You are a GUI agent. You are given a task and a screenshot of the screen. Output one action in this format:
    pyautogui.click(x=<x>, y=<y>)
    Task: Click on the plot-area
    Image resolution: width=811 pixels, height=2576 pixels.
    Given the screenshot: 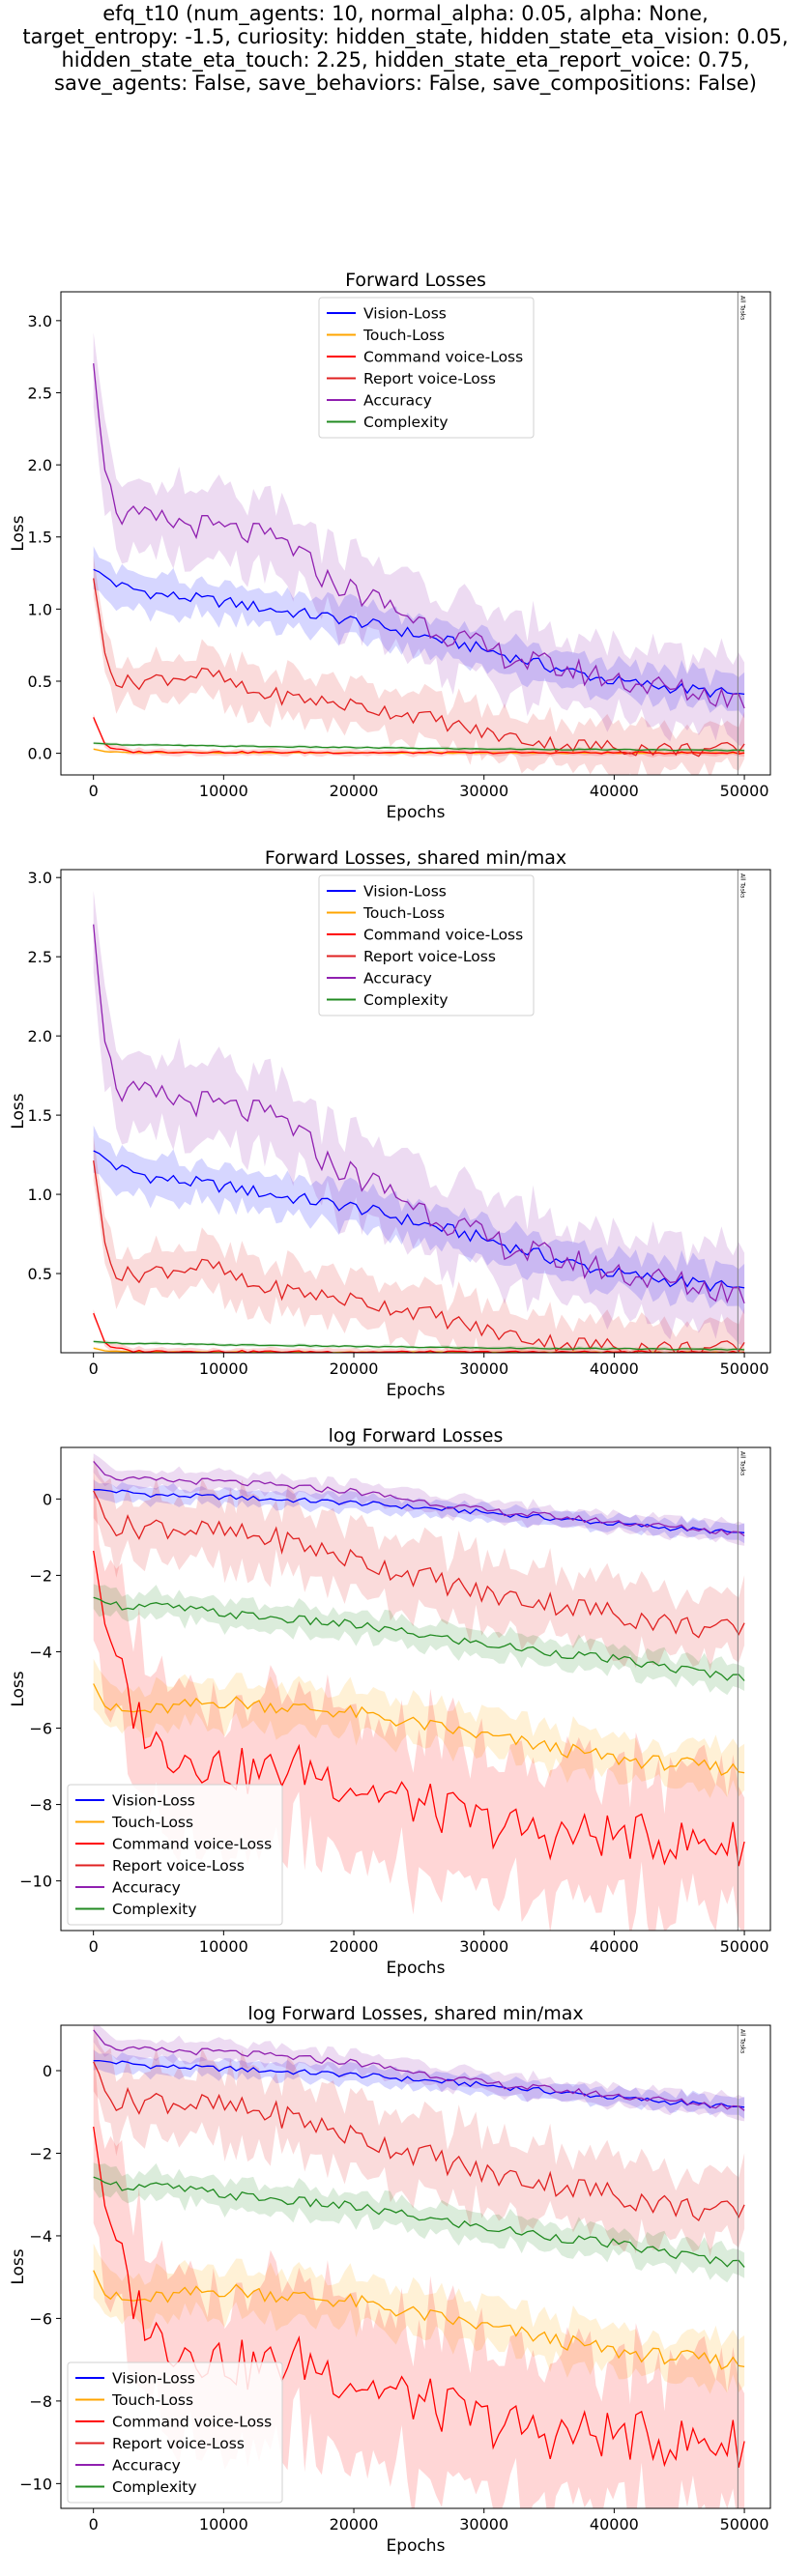 What is the action you would take?
    pyautogui.click(x=419, y=554)
    